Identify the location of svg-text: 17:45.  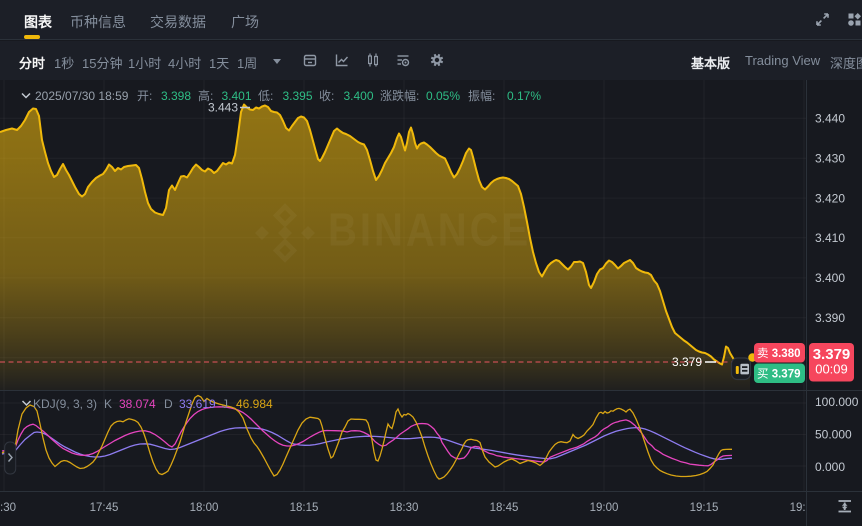
(104, 508).